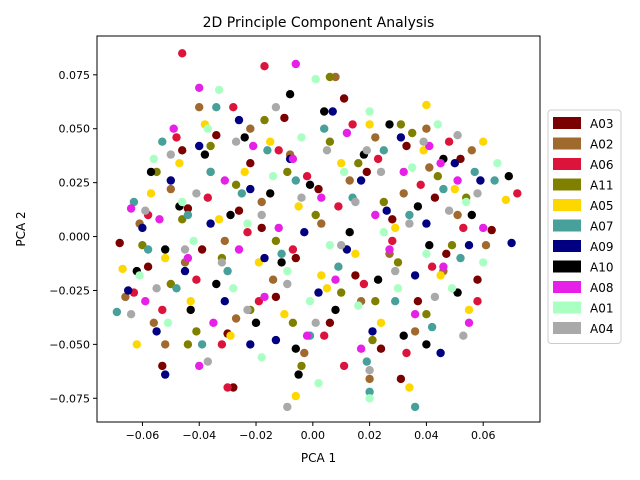  What do you see at coordinates (426, 435) in the screenshot?
I see `x-tick-label: 0.04` at bounding box center [426, 435].